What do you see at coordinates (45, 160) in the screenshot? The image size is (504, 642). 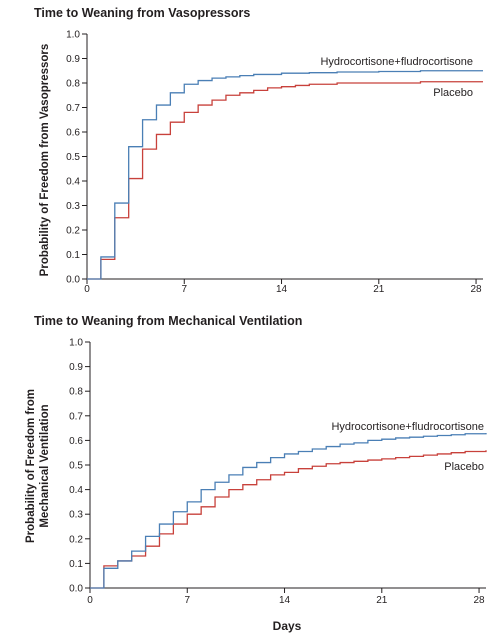 I see `y-axis-label: Probability of Freedom from Vasopressors` at bounding box center [45, 160].